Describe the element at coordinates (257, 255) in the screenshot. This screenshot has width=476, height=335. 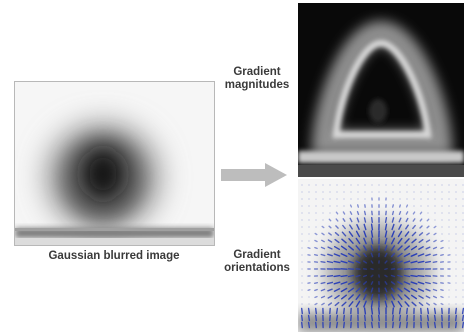
I see `orientation-label-line-1: Gradient` at that location.